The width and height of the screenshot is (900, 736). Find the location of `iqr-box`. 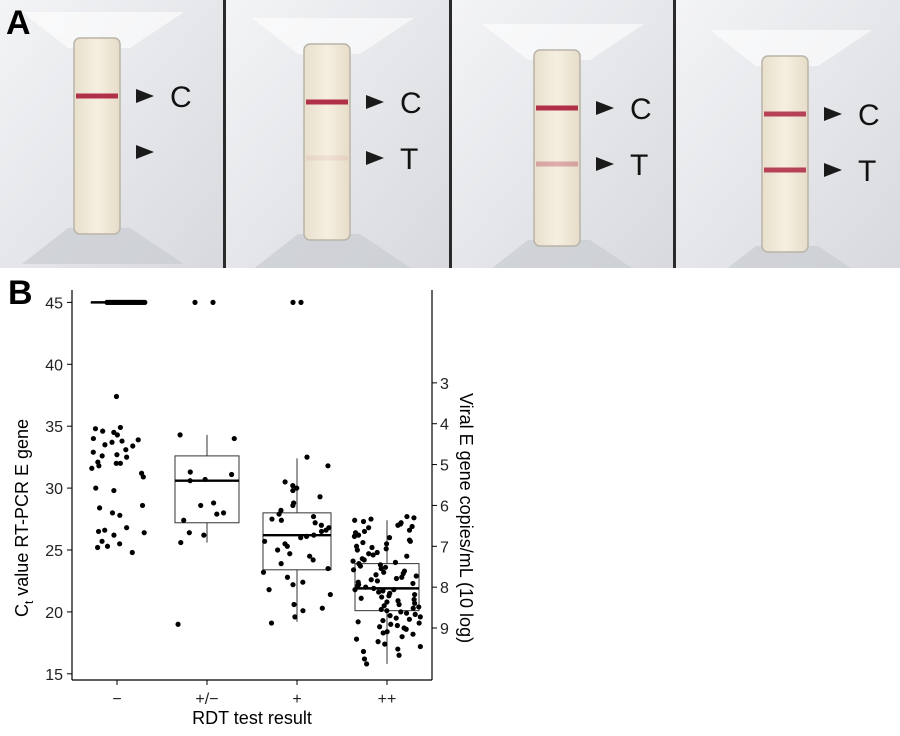

iqr-box is located at coordinates (297, 541).